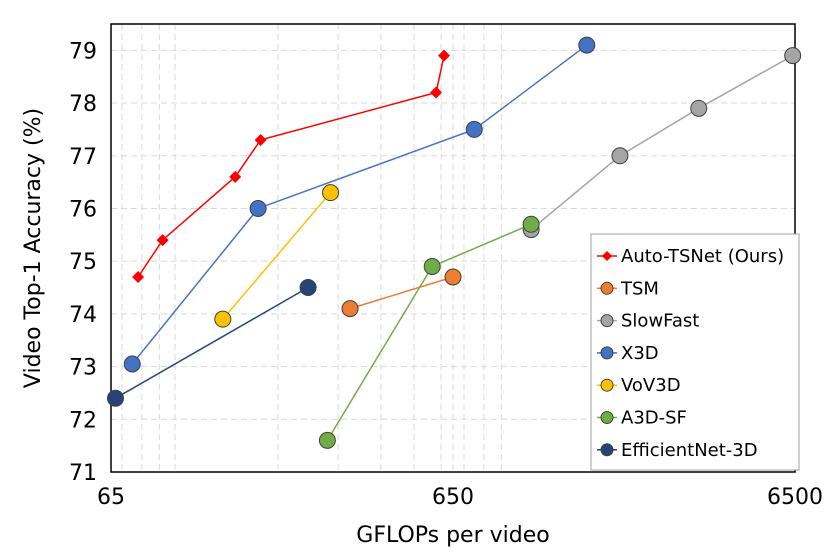  What do you see at coordinates (654, 418) in the screenshot?
I see `legend-label: A3D-SF` at bounding box center [654, 418].